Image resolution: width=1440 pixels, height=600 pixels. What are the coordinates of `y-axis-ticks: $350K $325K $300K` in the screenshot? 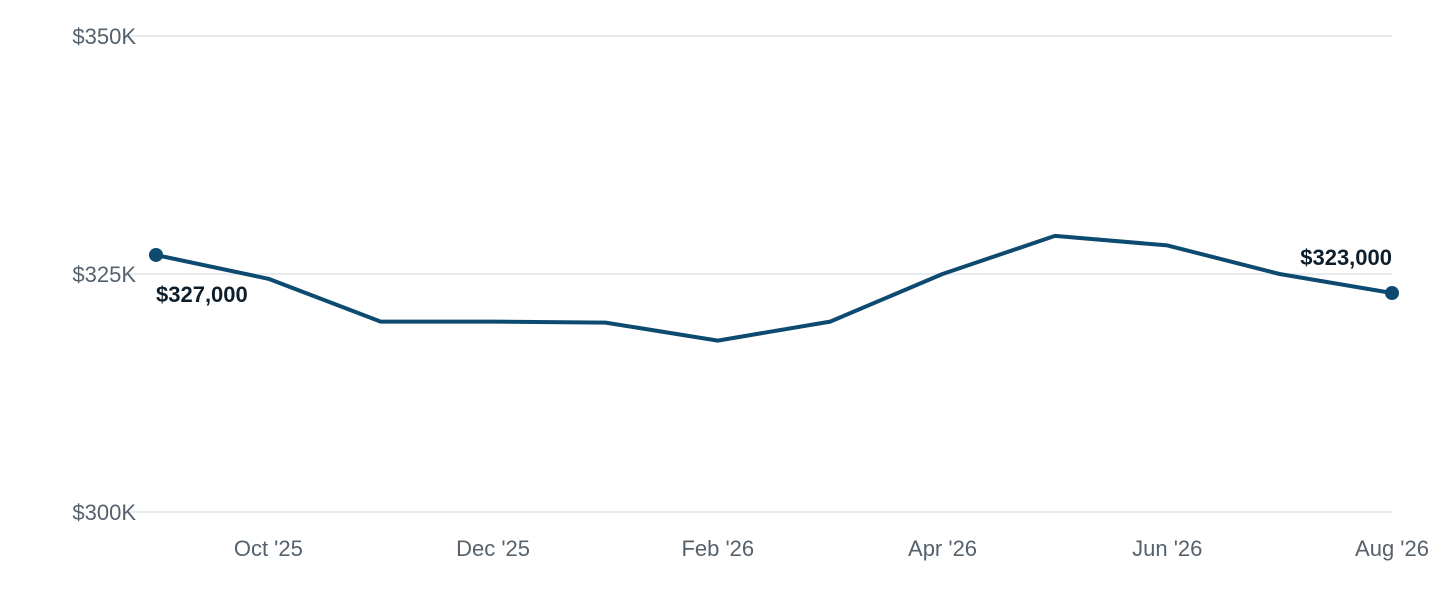 It's located at (104, 274).